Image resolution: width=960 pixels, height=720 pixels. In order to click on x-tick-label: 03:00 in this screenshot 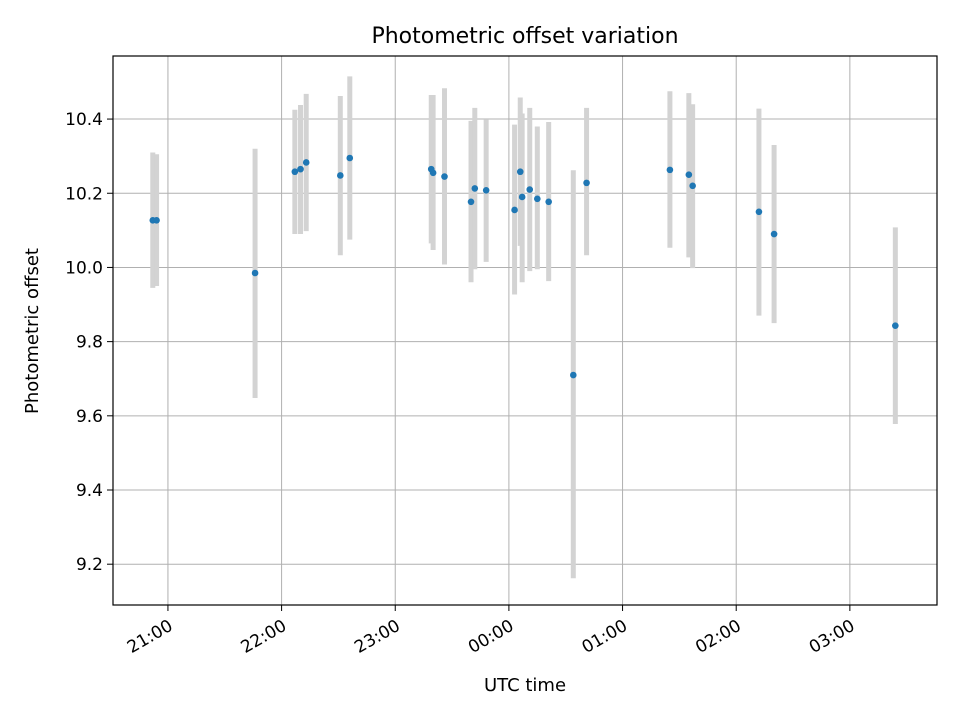, I will do `click(832, 637)`.